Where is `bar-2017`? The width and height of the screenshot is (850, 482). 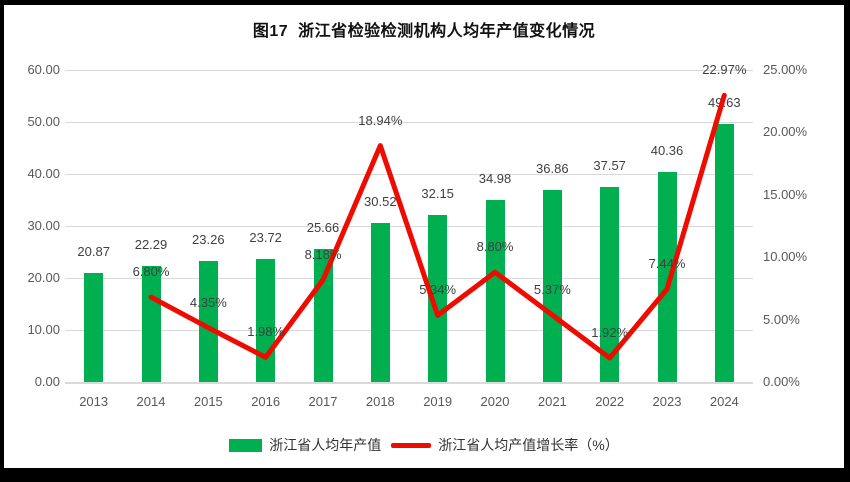 bar-2017 is located at coordinates (323, 315).